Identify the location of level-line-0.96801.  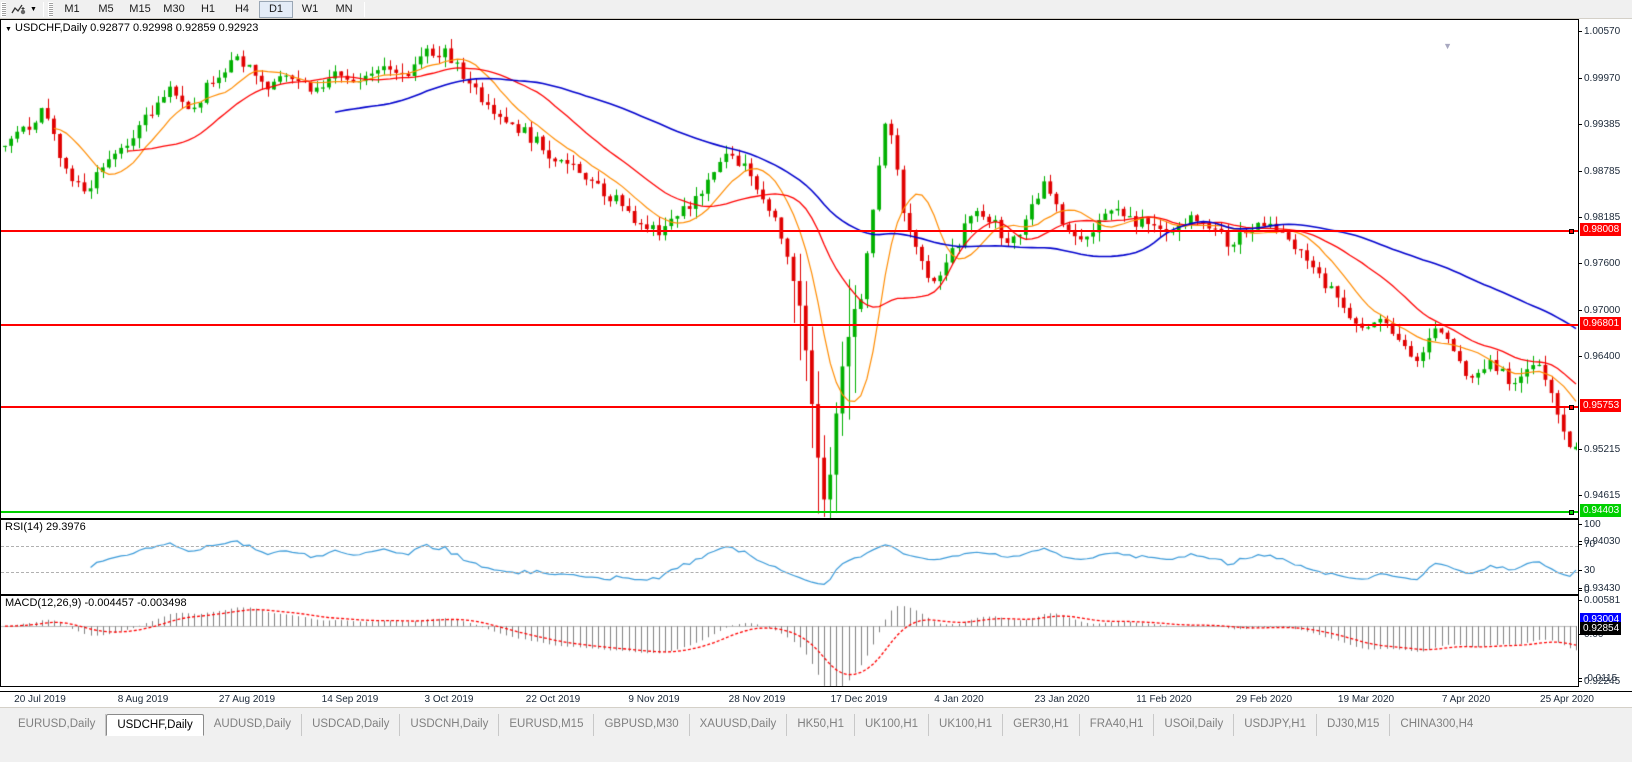
(789, 325).